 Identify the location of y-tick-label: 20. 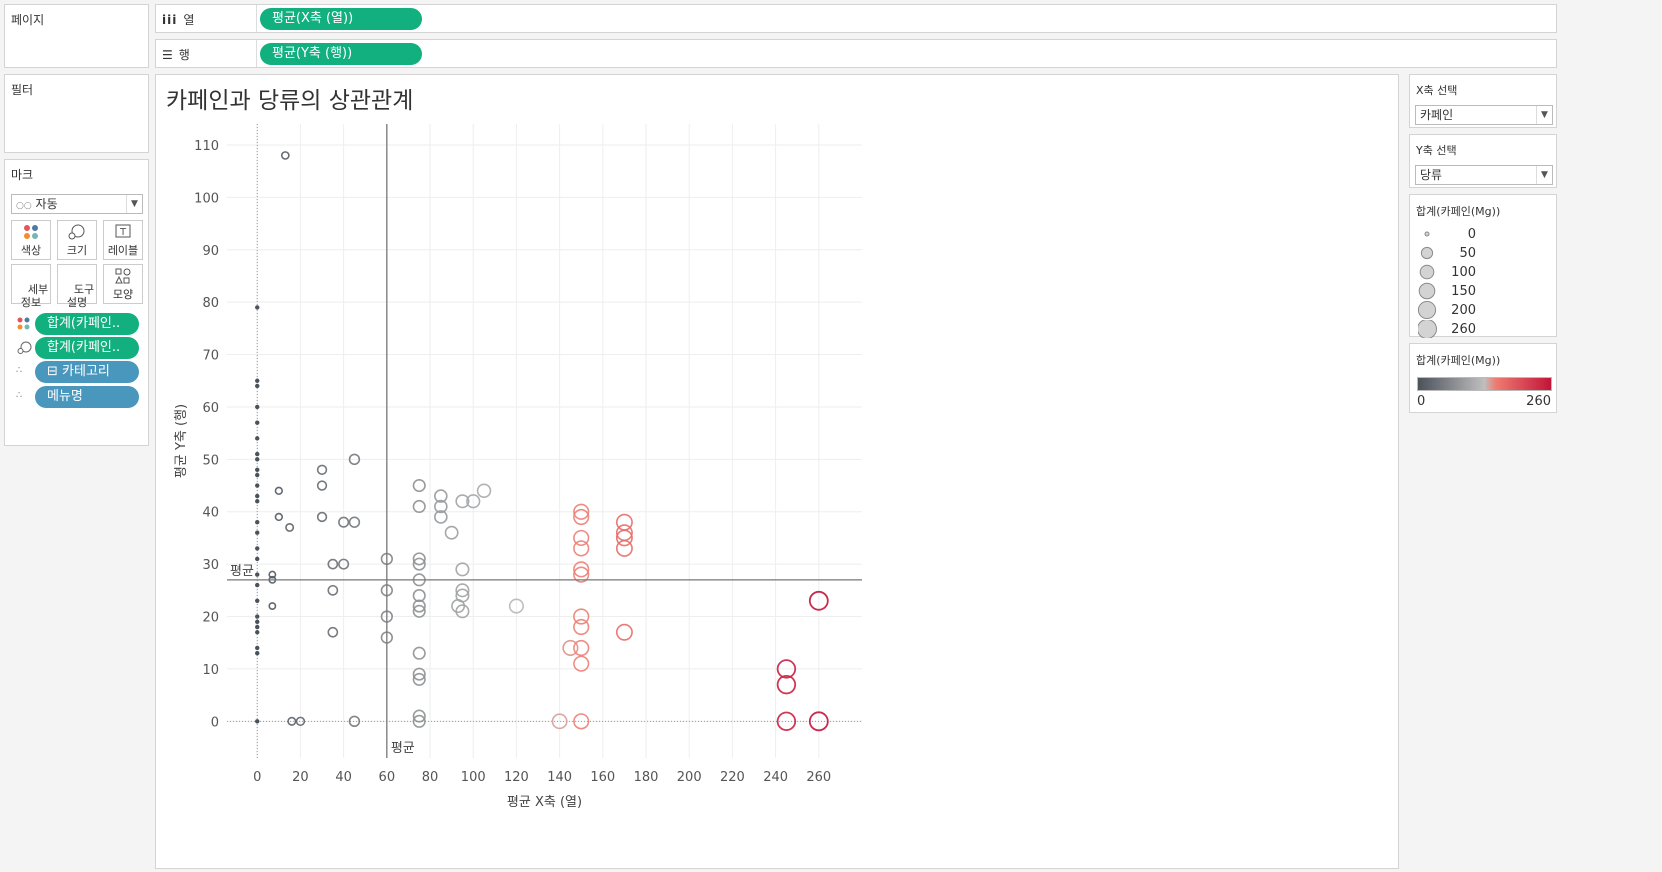
(210, 618).